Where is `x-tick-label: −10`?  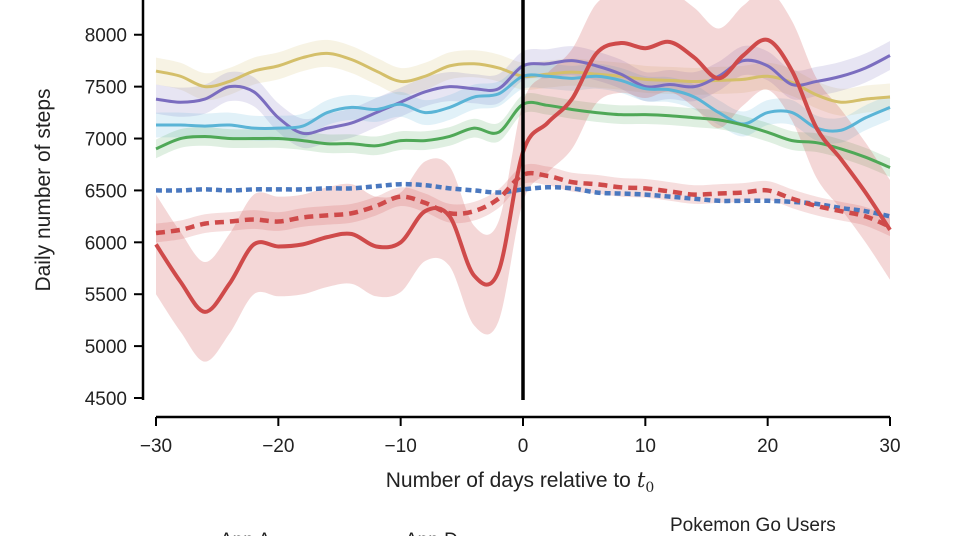 x-tick-label: −10 is located at coordinates (401, 446).